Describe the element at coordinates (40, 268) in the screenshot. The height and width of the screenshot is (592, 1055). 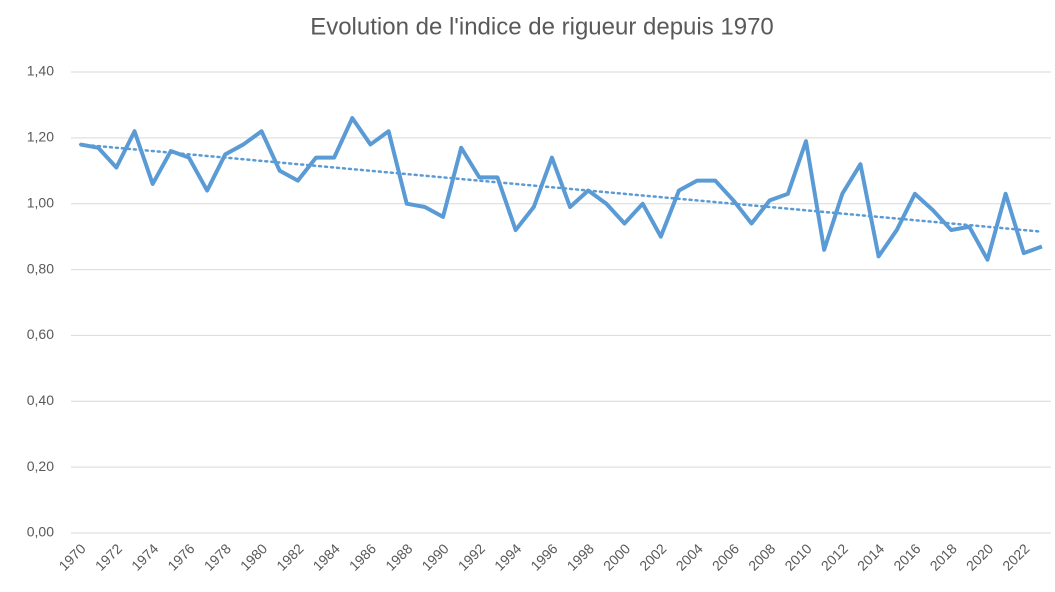
I see `y-tick-label: 0,80` at that location.